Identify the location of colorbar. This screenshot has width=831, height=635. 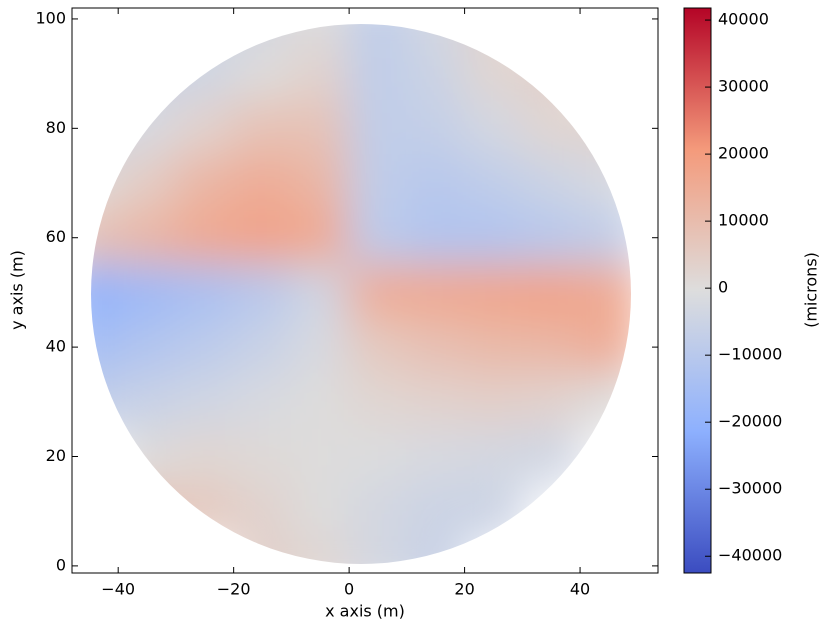
(697, 290).